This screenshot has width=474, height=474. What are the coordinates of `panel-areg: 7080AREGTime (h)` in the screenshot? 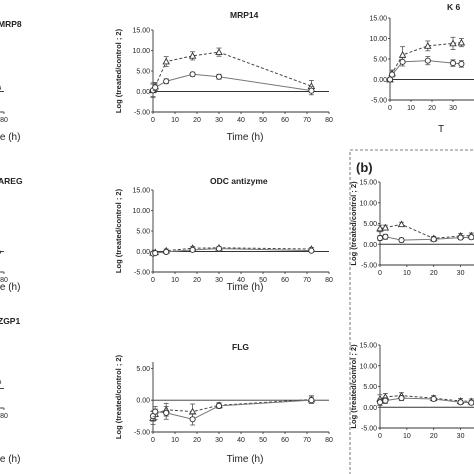 It's located at (11, 234).